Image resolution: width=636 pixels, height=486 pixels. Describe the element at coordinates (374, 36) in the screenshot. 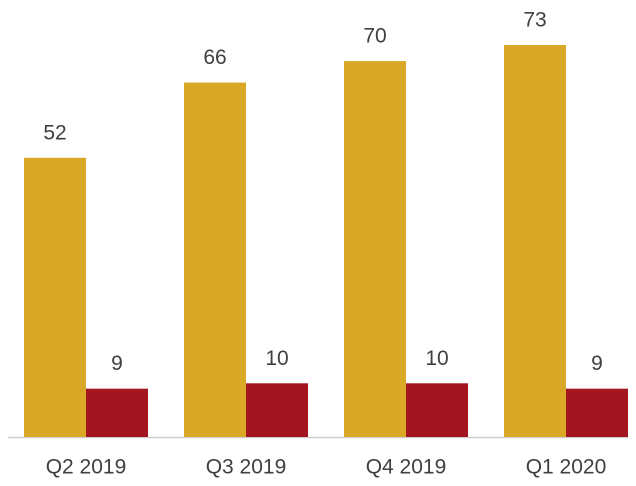

I see `data-label: 70` at that location.